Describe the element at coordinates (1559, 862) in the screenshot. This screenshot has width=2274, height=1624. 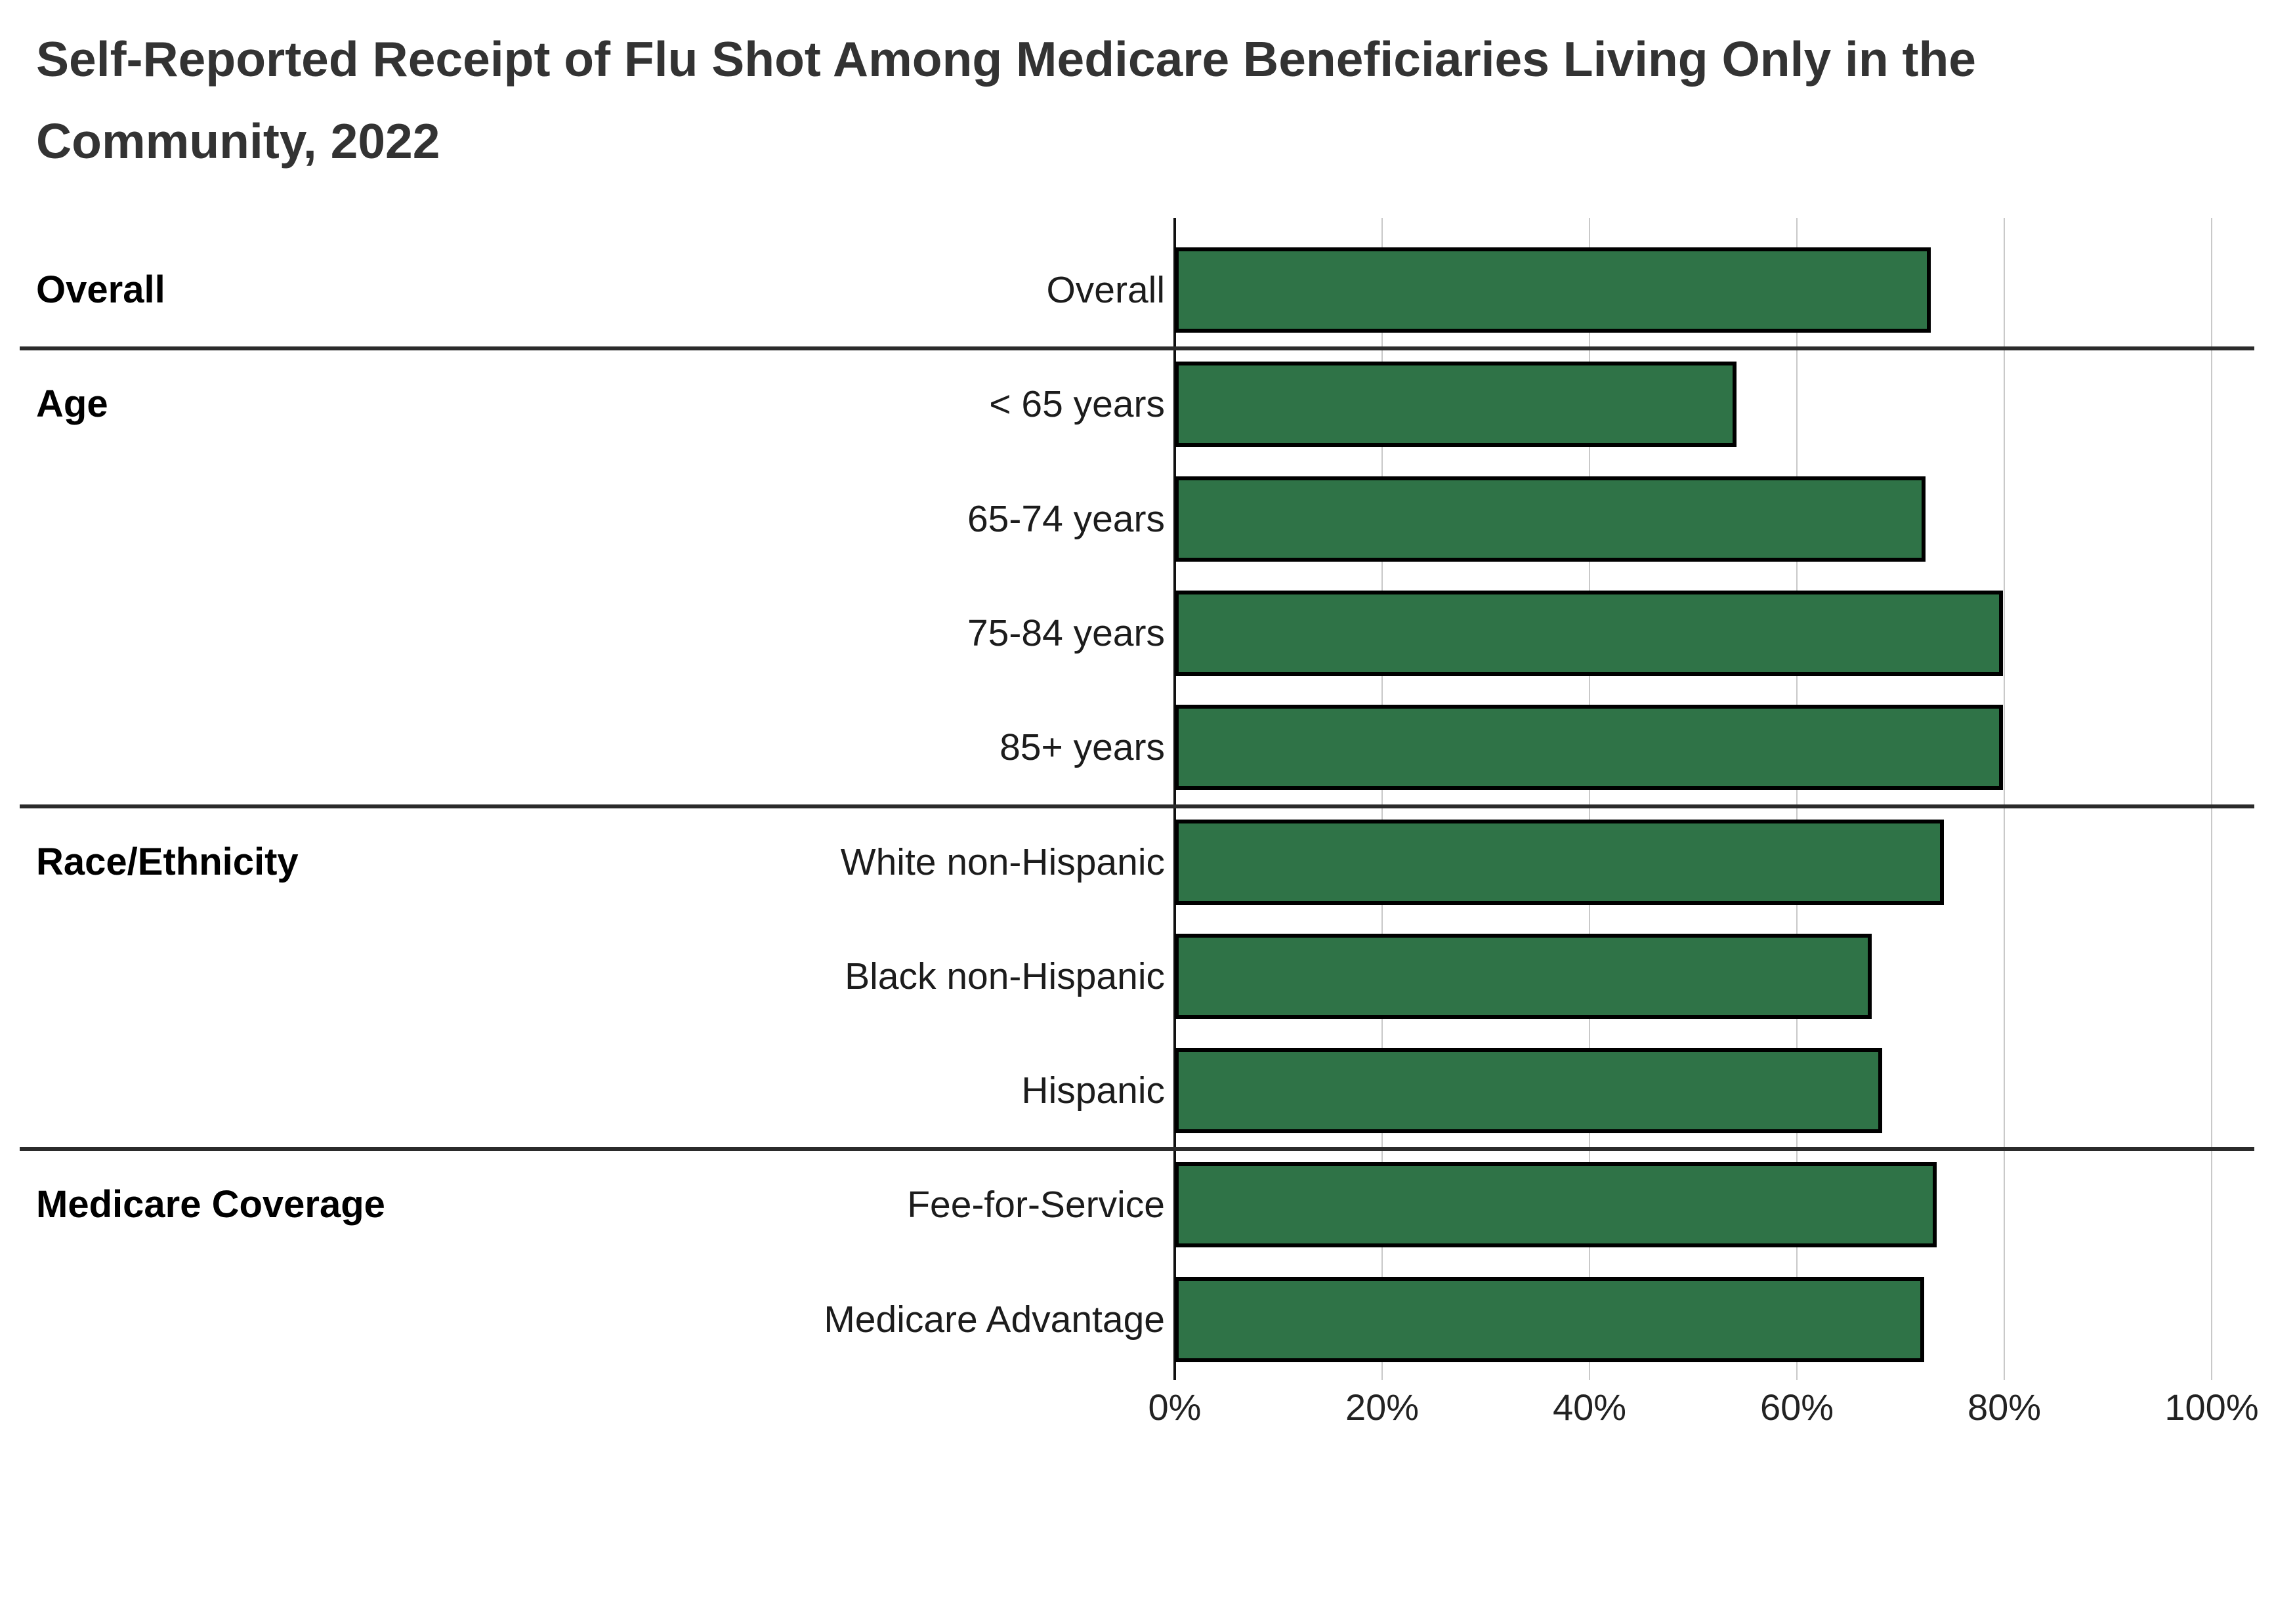
I see `bar-white-non-hispanic` at that location.